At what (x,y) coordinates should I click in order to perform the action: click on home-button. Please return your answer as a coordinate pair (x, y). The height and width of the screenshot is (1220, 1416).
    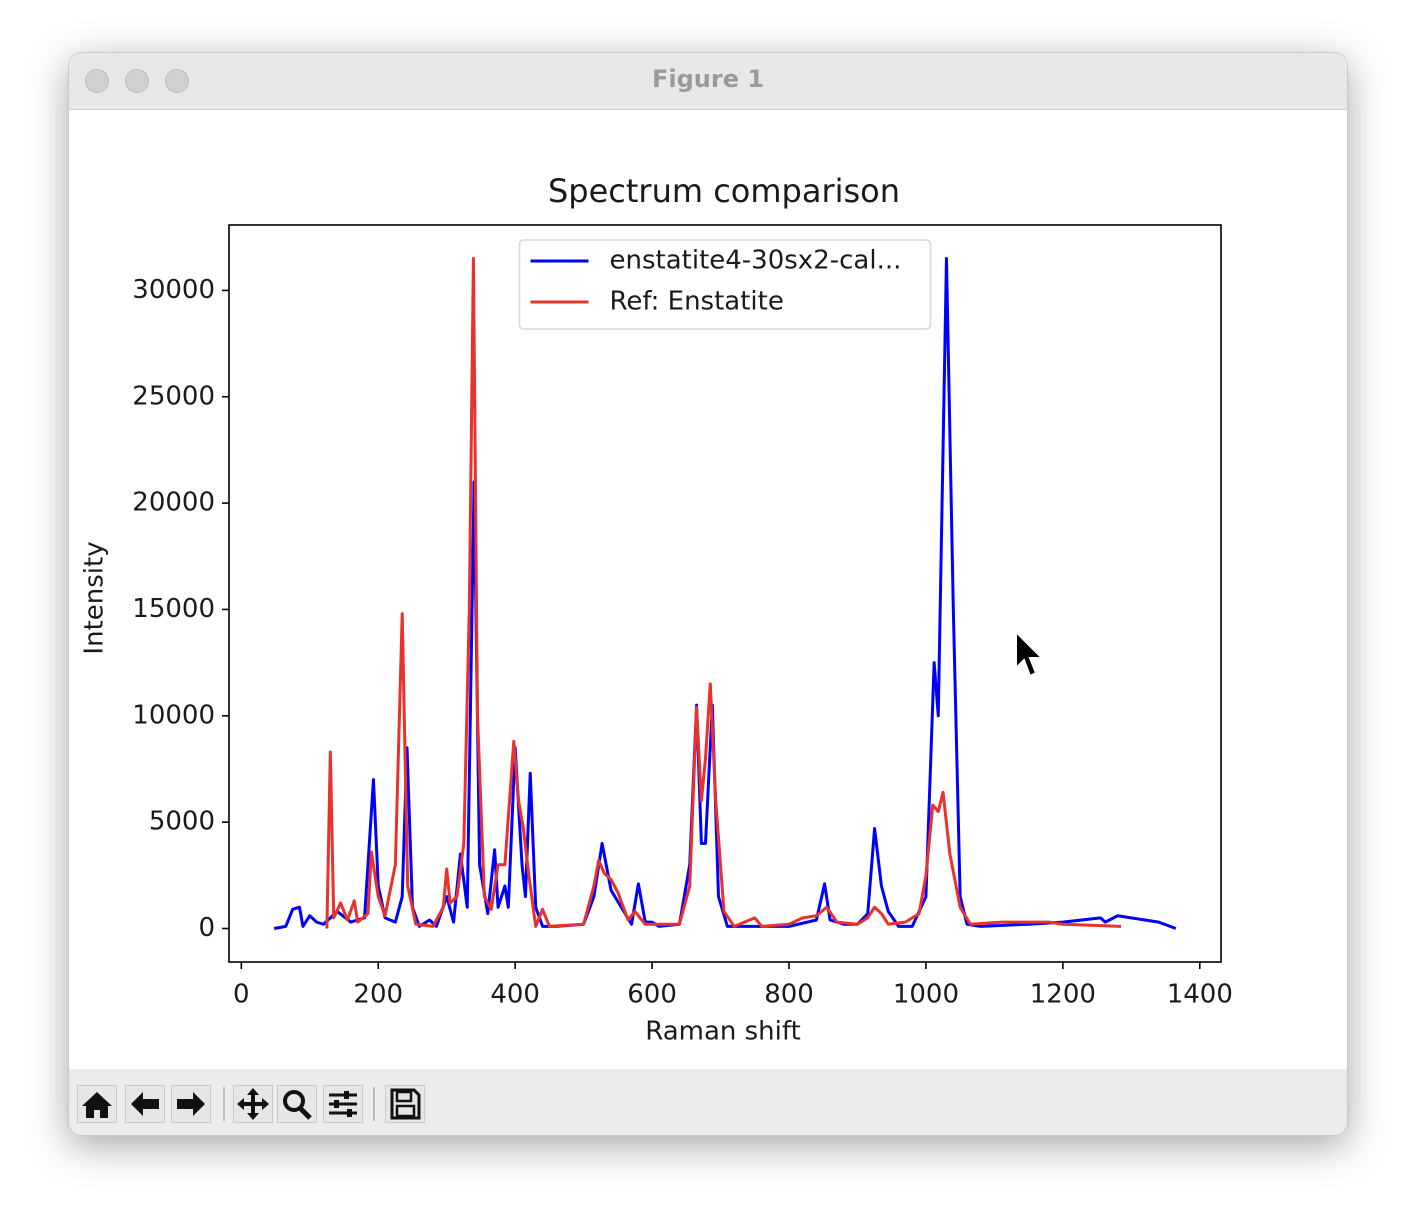
    Looking at the image, I should click on (97, 1104).